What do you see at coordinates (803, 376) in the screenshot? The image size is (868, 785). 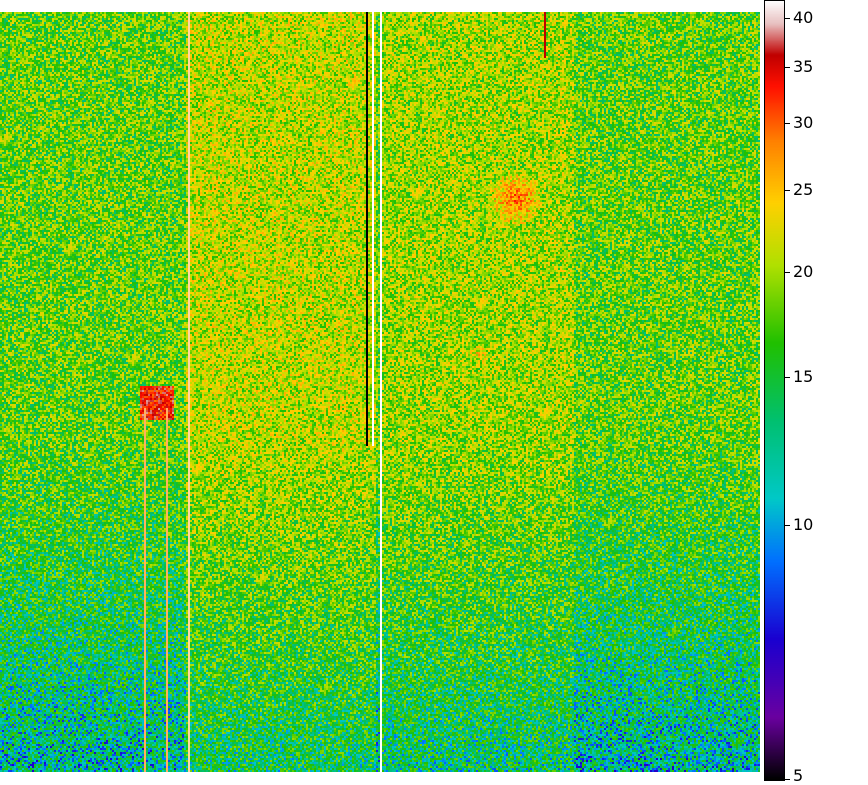 I see `colorbar-tick-label: 15` at bounding box center [803, 376].